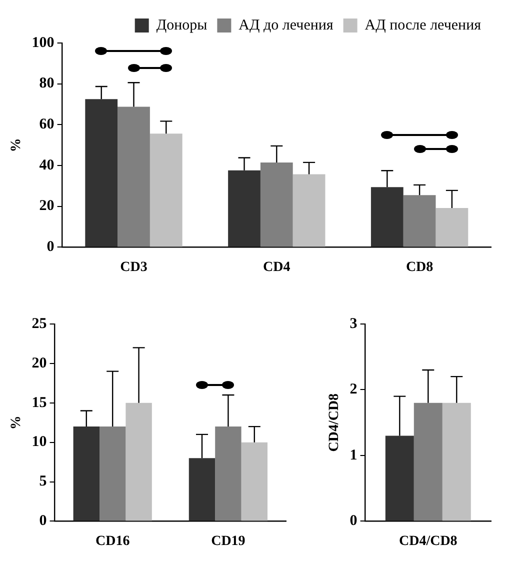 This screenshot has height=566, width=505. I want to click on x-tick-label: CD16, so click(112, 542).